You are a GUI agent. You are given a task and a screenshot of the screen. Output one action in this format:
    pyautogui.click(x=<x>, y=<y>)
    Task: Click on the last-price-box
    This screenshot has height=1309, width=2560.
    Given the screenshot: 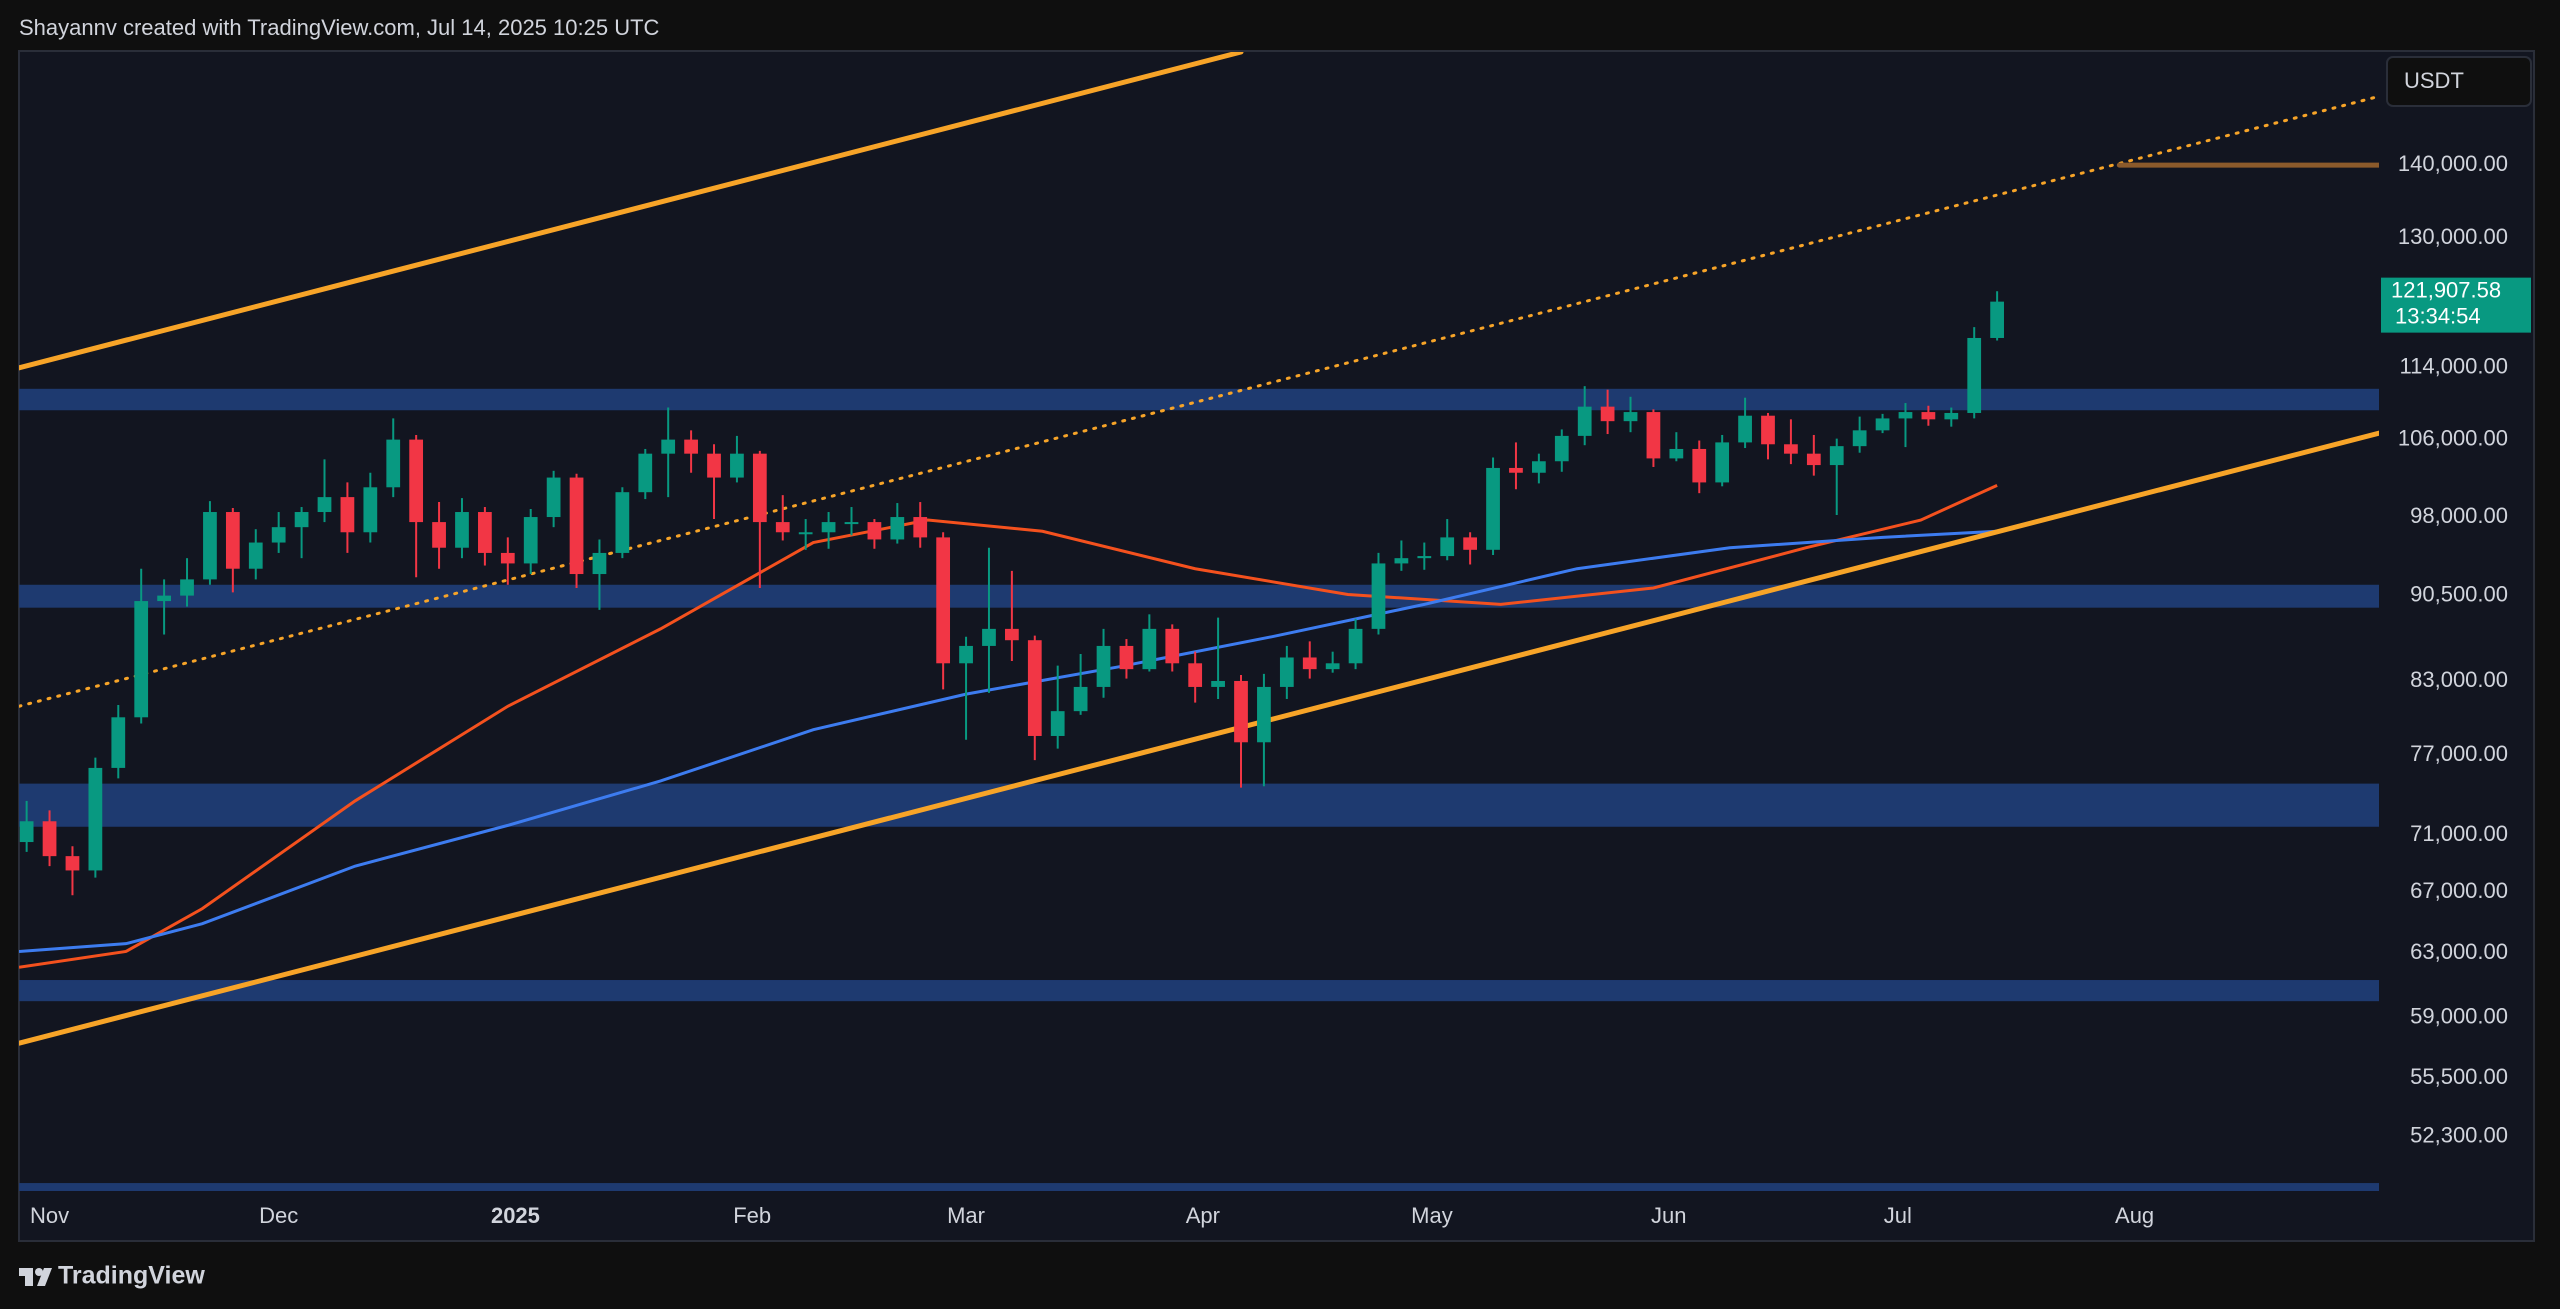 What is the action you would take?
    pyautogui.click(x=2456, y=305)
    